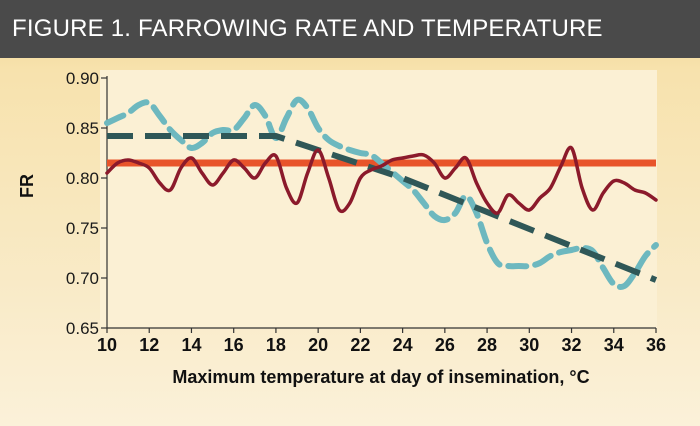  I want to click on x-tick-label: 32, so click(572, 345).